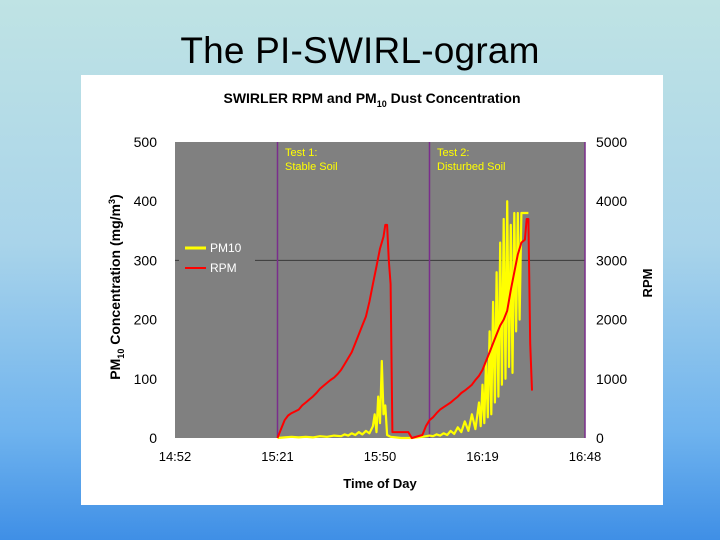 This screenshot has width=720, height=540. Describe the element at coordinates (175, 456) in the screenshot. I see `x-tick-0: 14:52` at that location.